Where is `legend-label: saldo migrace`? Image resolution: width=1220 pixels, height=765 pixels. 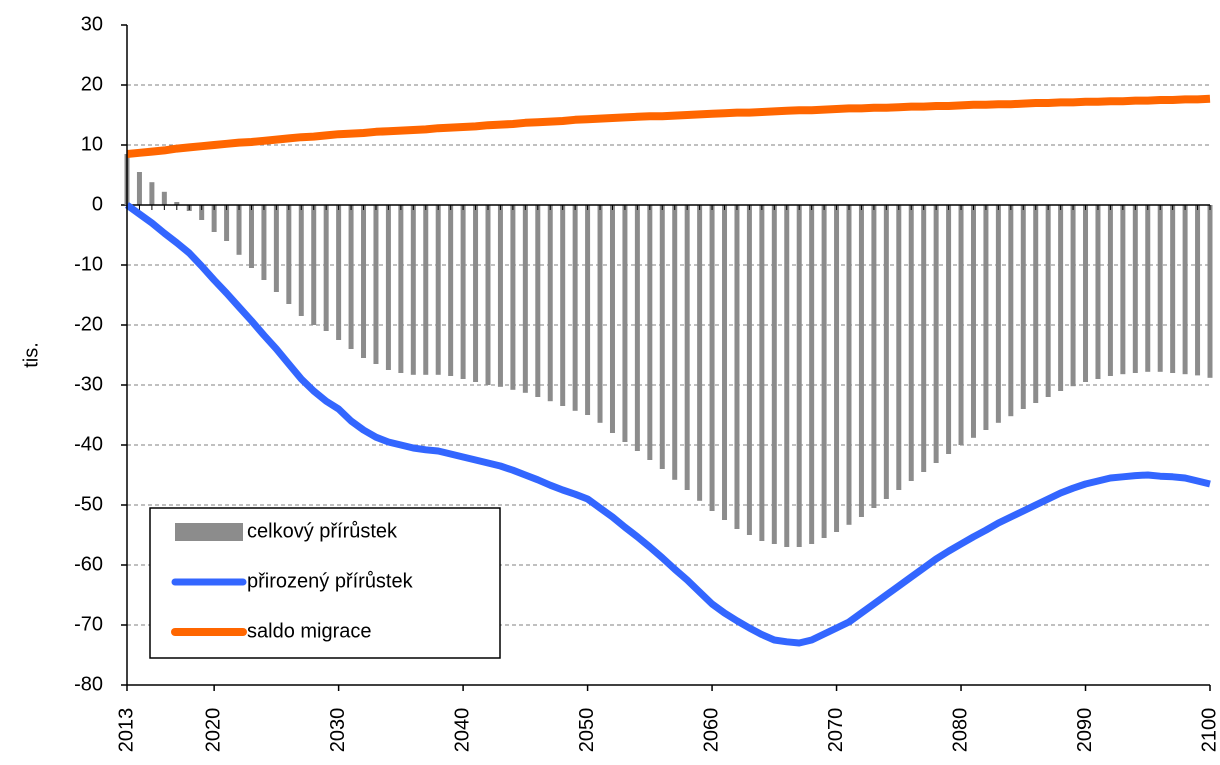 legend-label: saldo migrace is located at coordinates (309, 631).